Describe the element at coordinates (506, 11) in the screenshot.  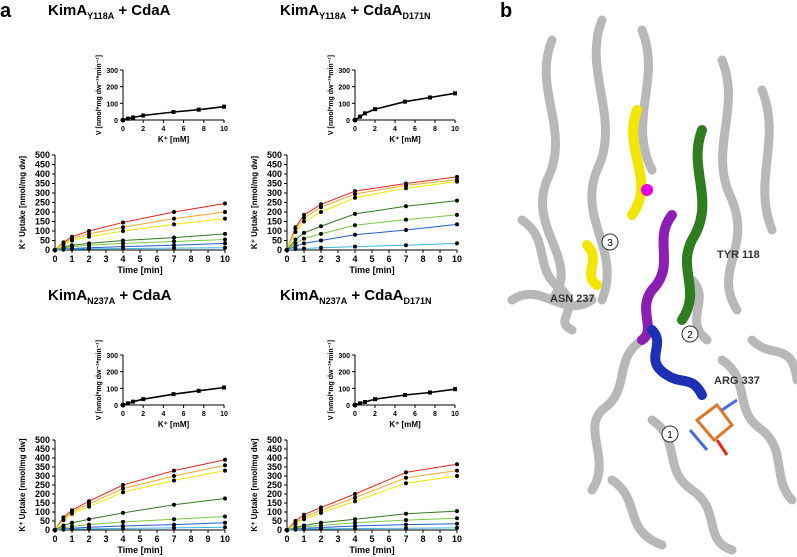
I see `panel-letter-b: b` at that location.